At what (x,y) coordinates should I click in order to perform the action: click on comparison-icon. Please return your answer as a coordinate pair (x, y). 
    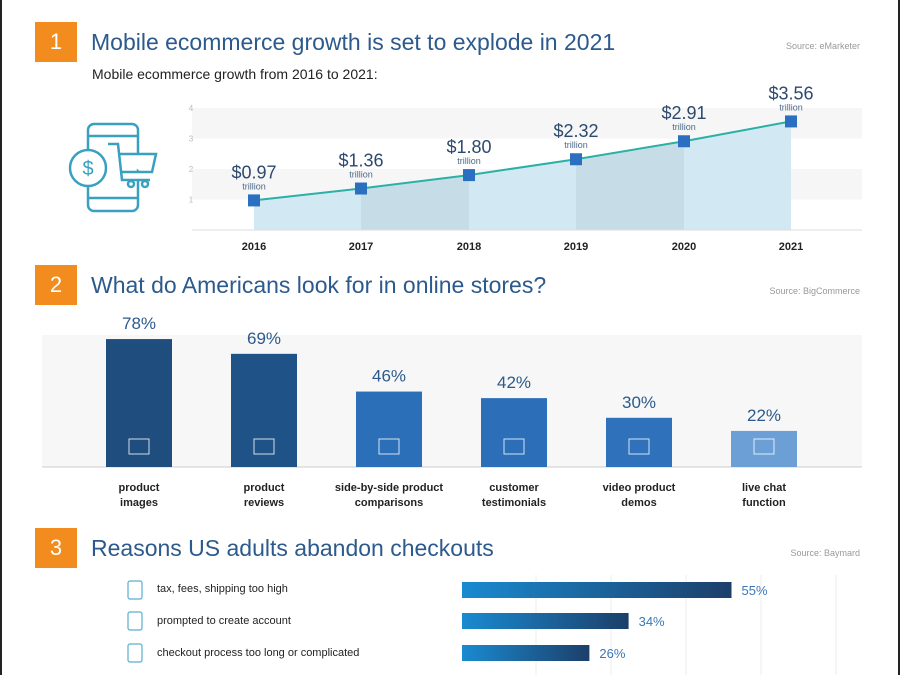
    Looking at the image, I should click on (389, 446).